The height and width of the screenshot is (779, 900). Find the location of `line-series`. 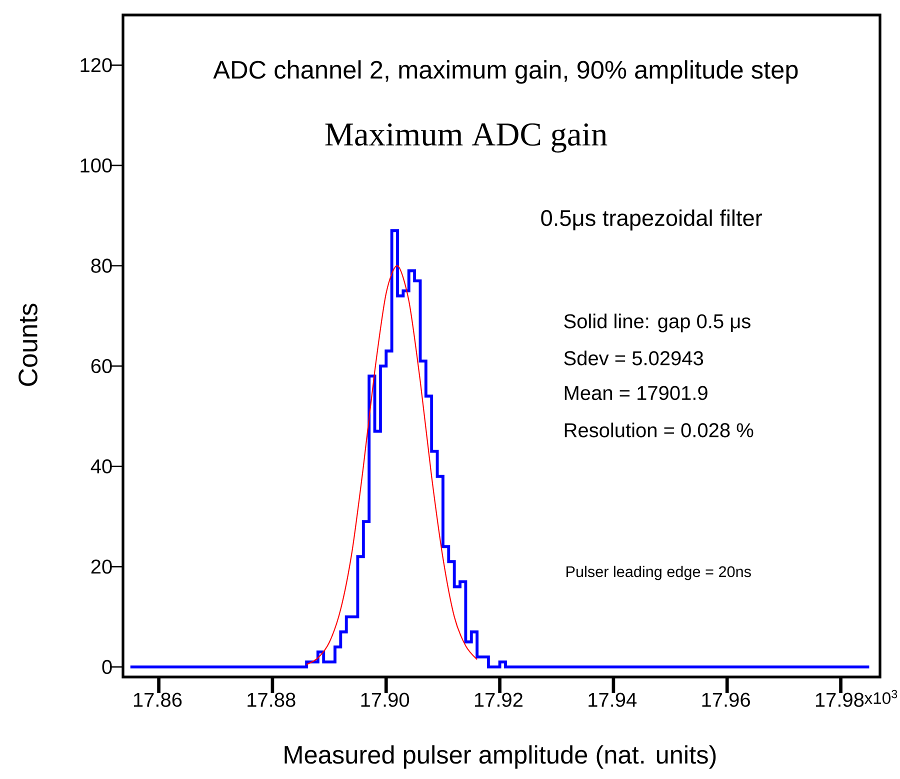

line-series is located at coordinates (392, 465).